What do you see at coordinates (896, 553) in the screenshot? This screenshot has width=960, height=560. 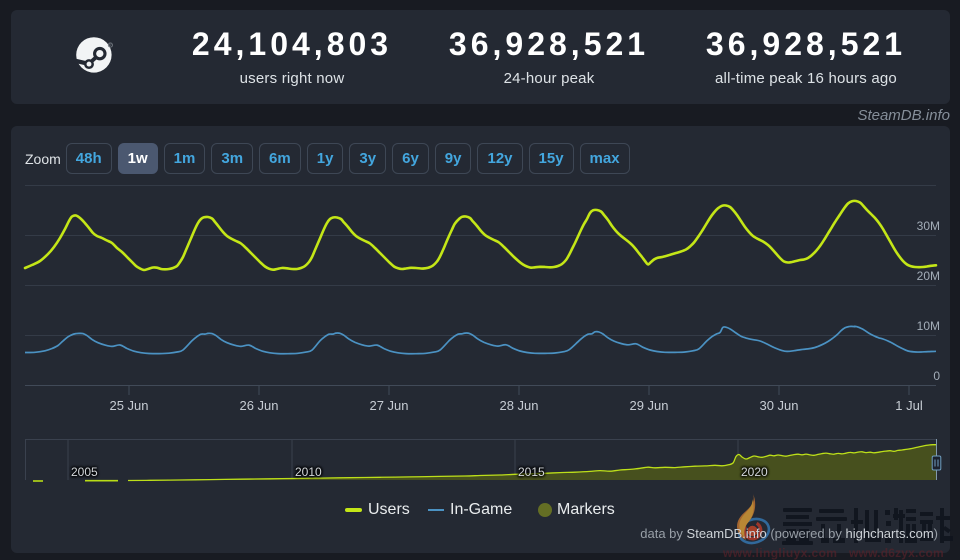 I see `svg-text: www.d6zyx.com` at bounding box center [896, 553].